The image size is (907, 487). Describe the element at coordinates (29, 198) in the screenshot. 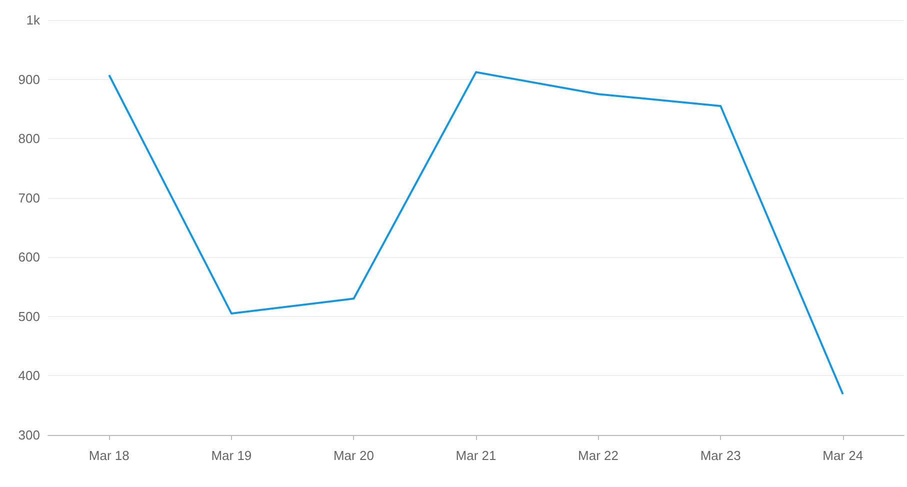

I see `y-tick-label: 700` at that location.